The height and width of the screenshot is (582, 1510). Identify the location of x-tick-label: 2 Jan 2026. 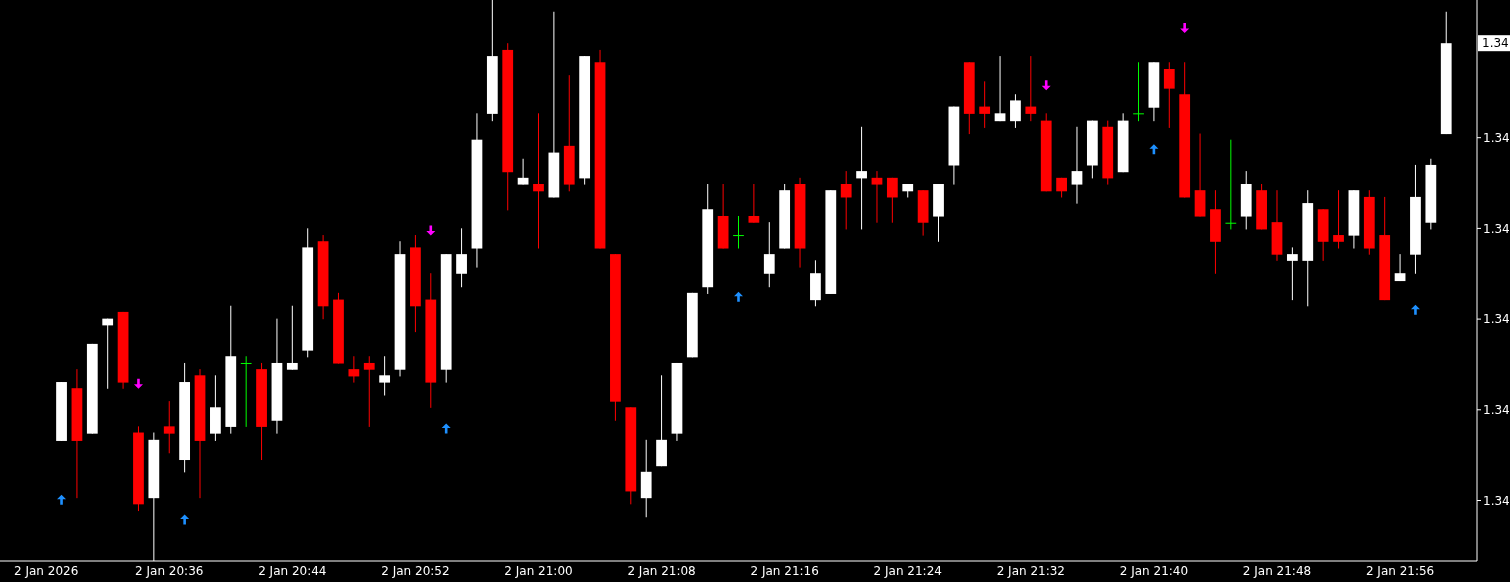
(46, 571).